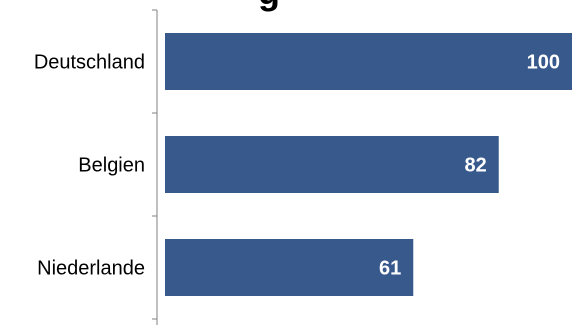 Image resolution: width=572 pixels, height=325 pixels. What do you see at coordinates (111, 166) in the screenshot?
I see `category-label: Belgien` at bounding box center [111, 166].